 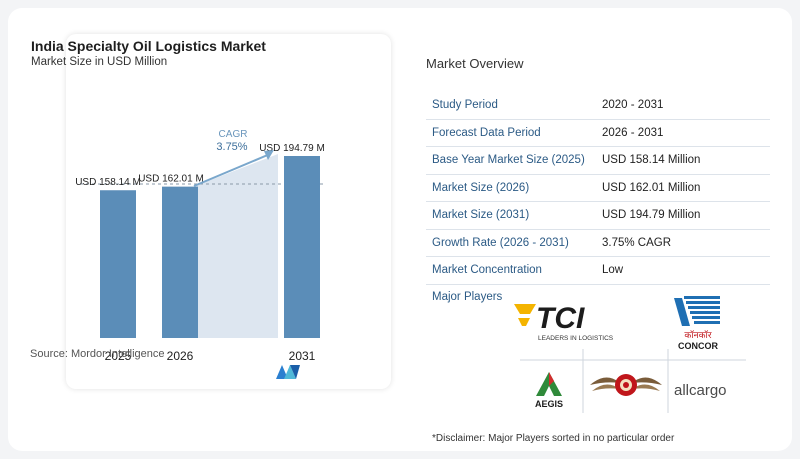 I want to click on cagr-arrowhead, so click(x=269, y=155).